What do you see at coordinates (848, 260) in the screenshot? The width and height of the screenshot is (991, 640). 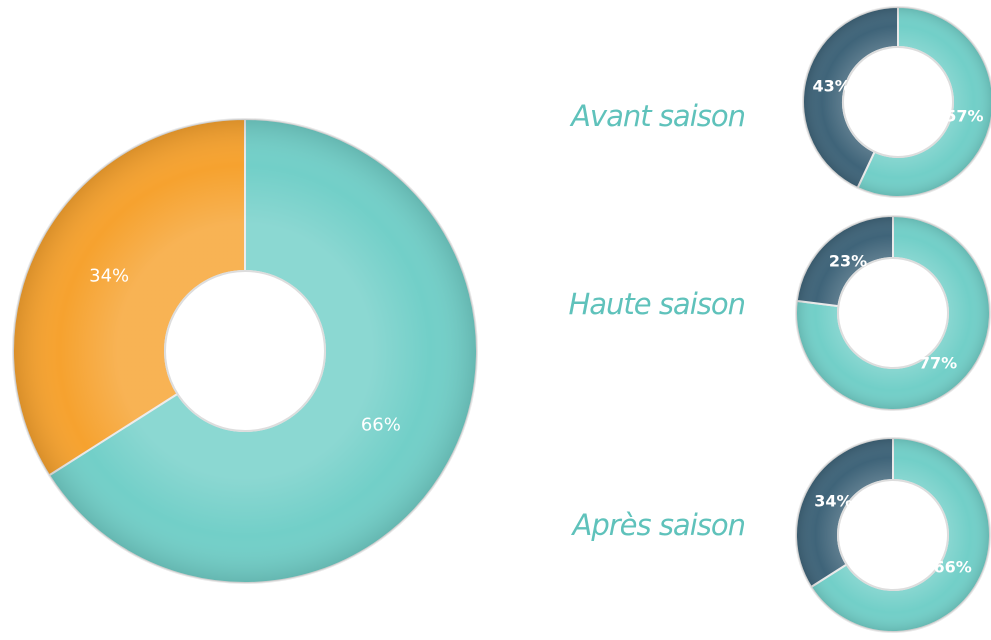 I see `data-label: 23%` at bounding box center [848, 260].